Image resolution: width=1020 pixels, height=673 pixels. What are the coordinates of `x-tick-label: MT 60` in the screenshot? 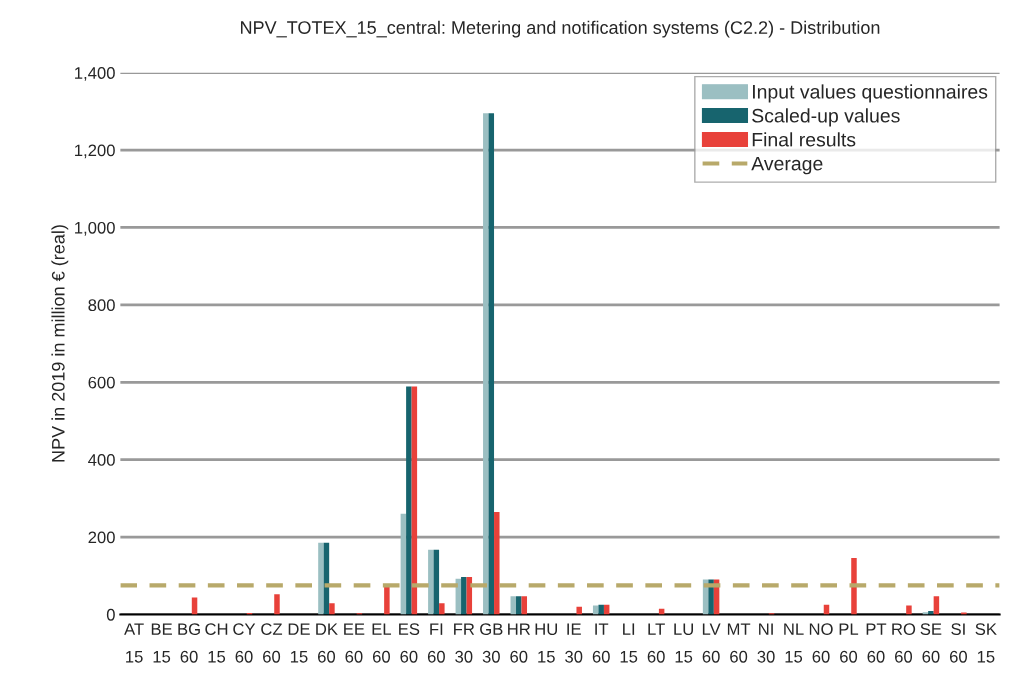 It's located at (739, 643).